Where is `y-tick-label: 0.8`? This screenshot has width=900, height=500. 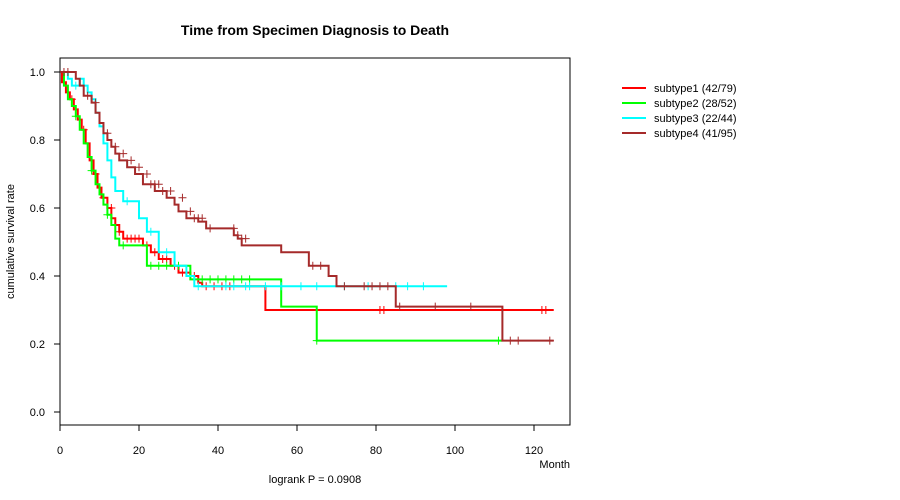 y-tick-label: 0.8 is located at coordinates (37, 141).